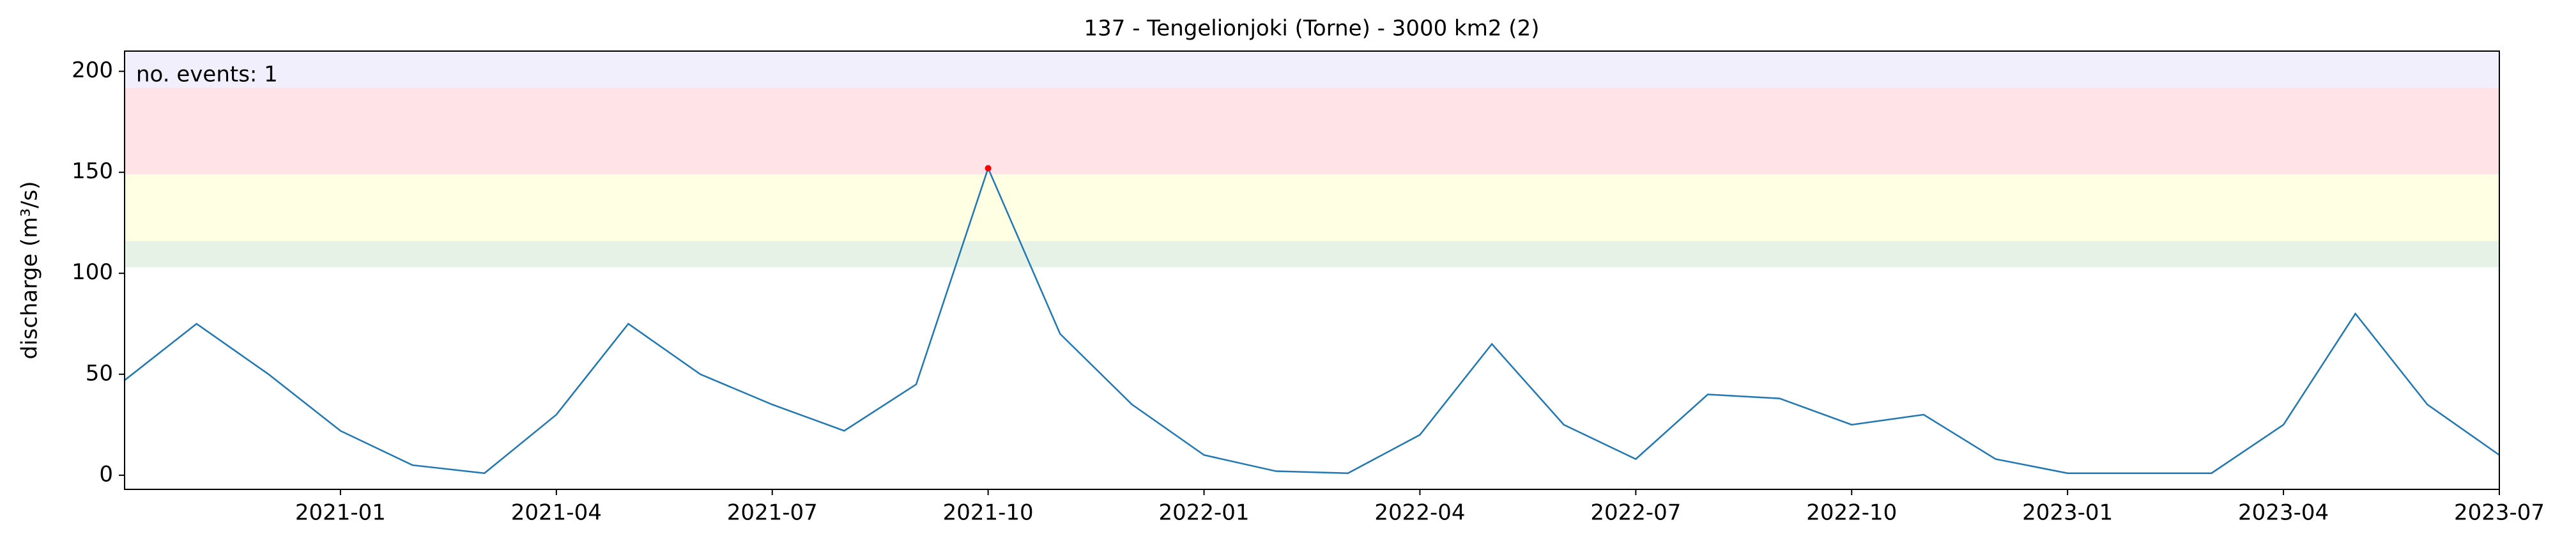 Image resolution: width=2576 pixels, height=559 pixels. I want to click on event-point, so click(988, 168).